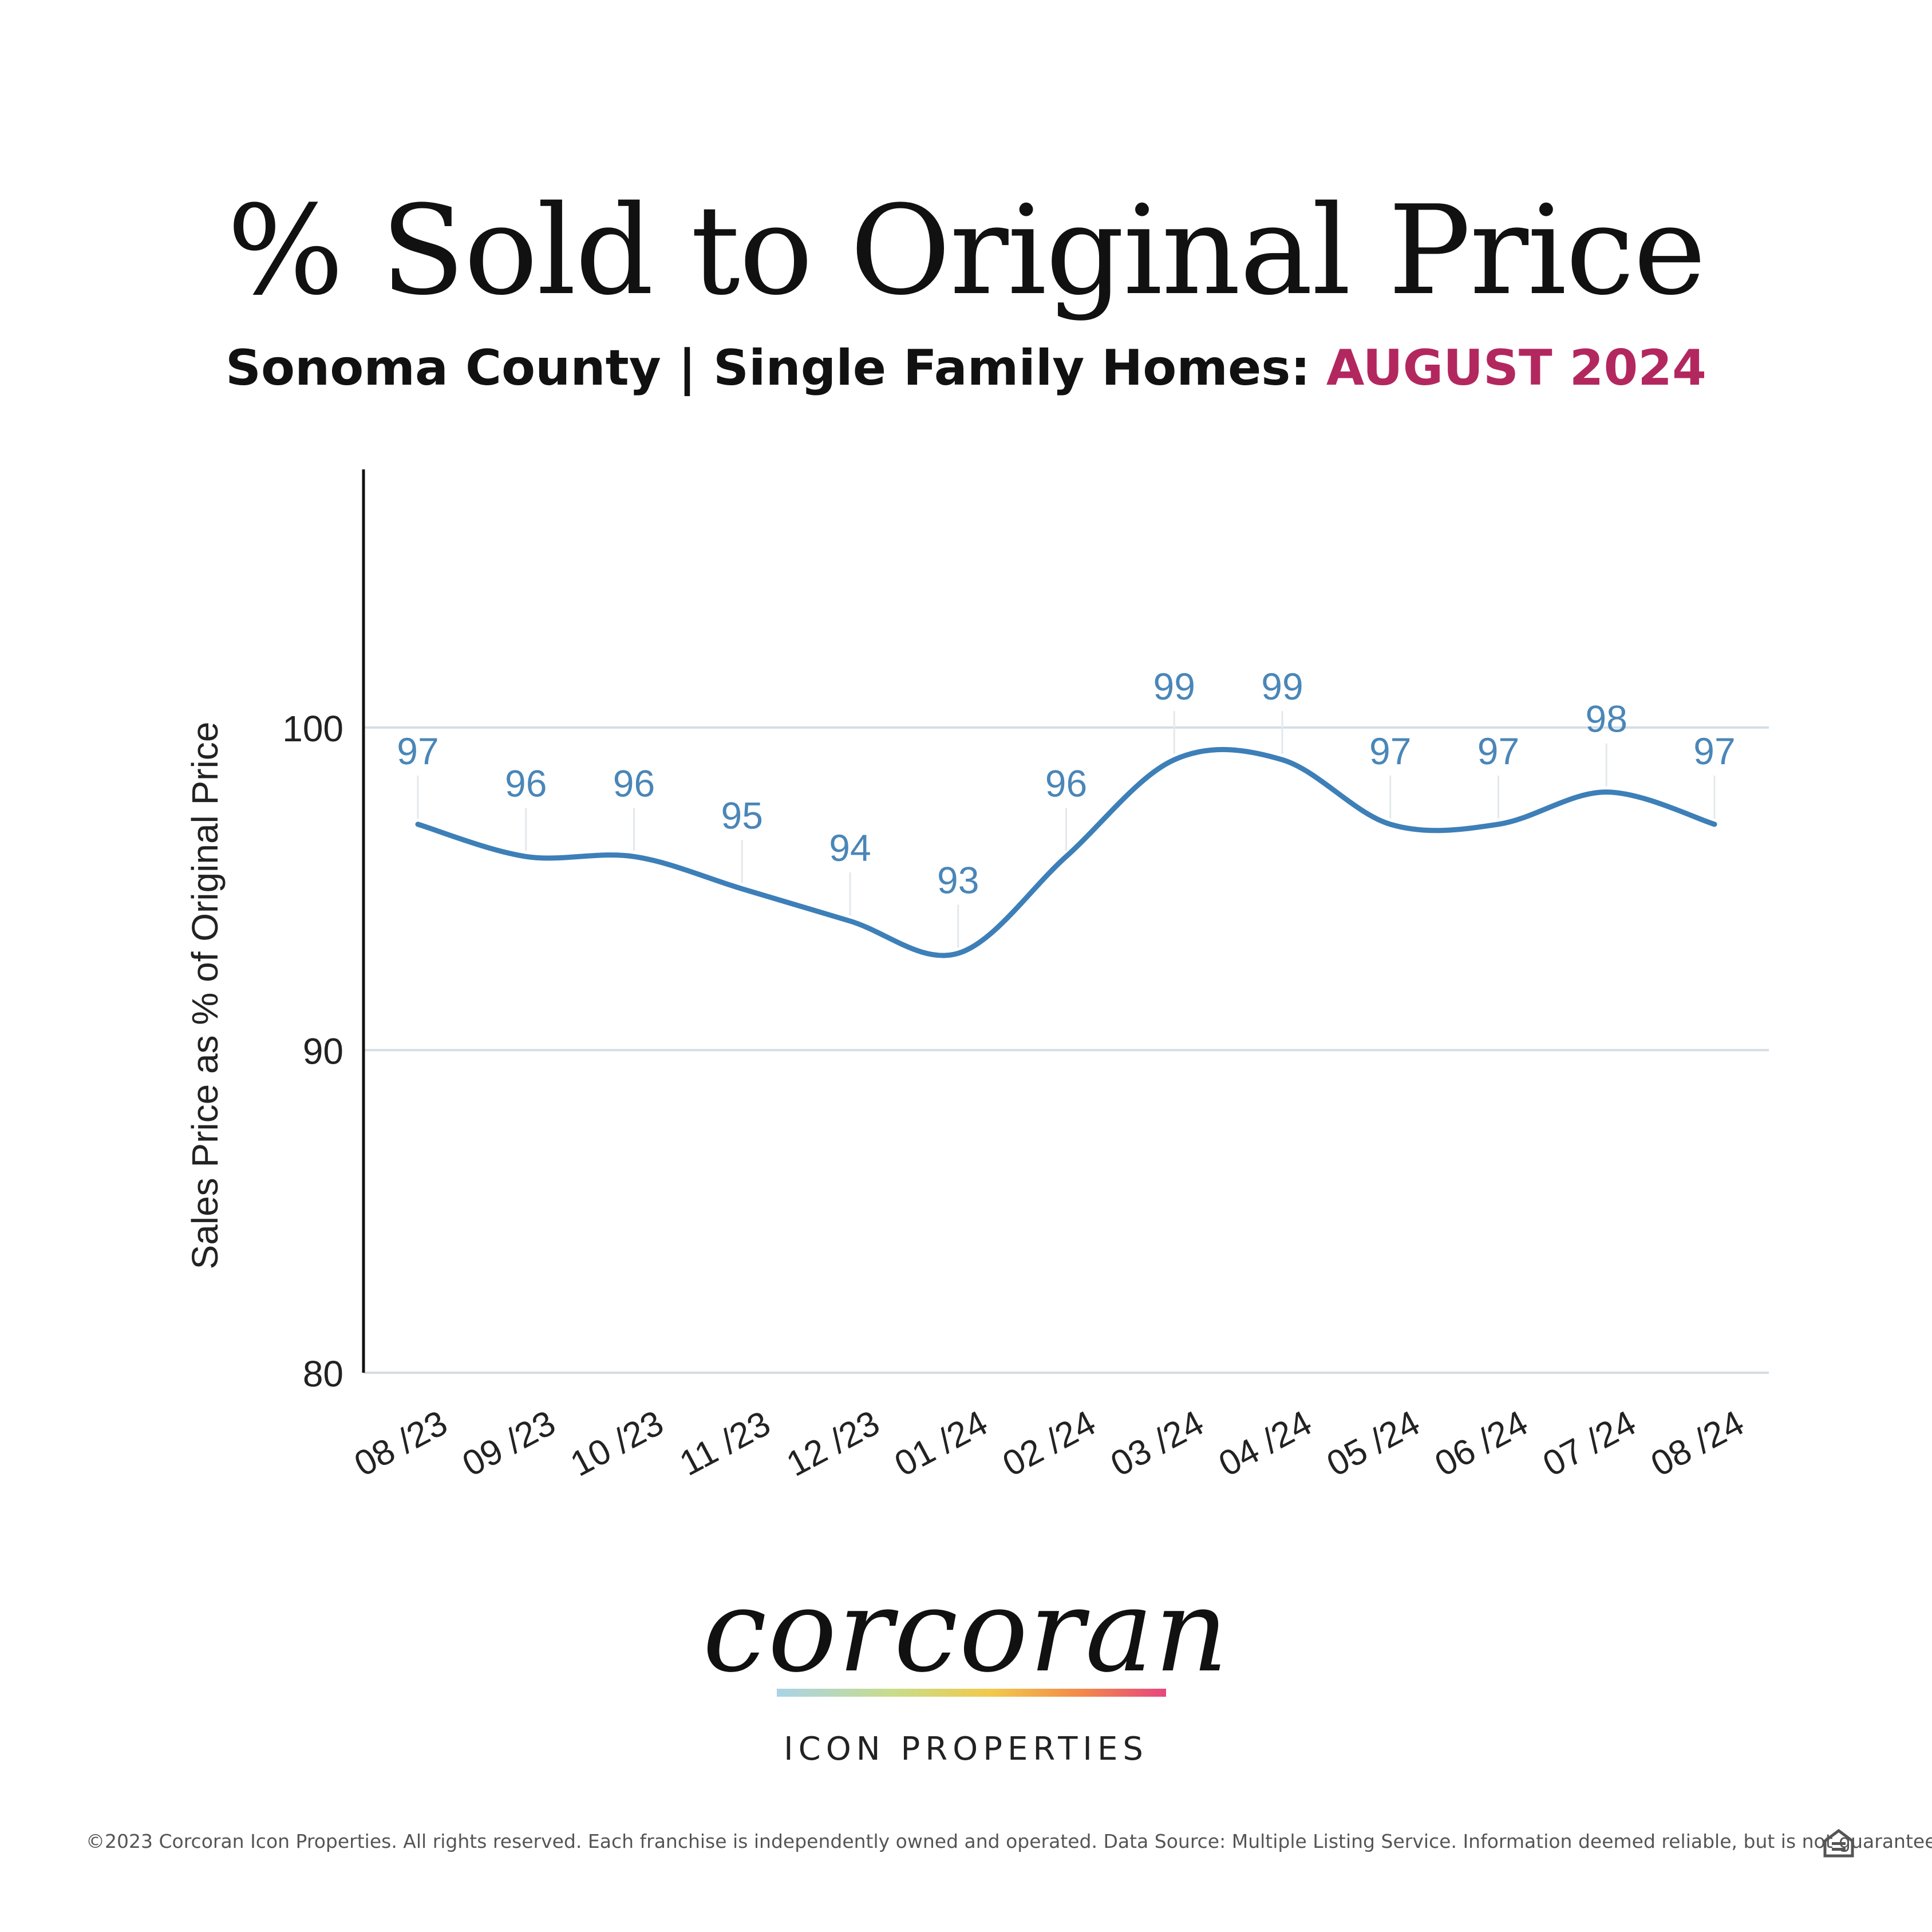 The height and width of the screenshot is (1932, 1932). Describe the element at coordinates (1589, 1443) in the screenshot. I see `x-tick-label: 07 /24` at that location.